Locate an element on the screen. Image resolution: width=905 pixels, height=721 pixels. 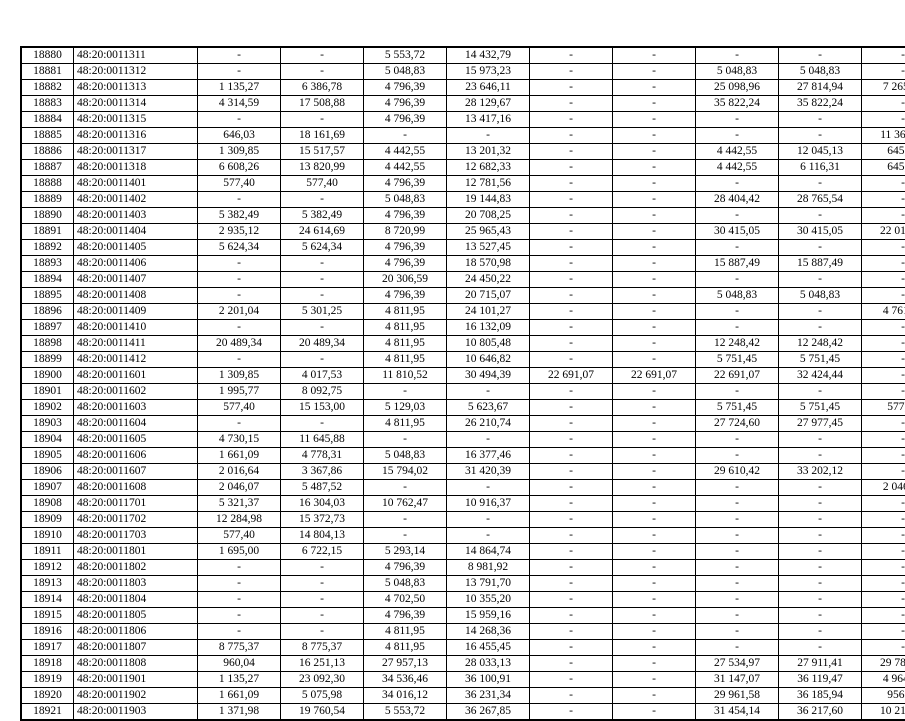
cell-value-col-8: 33 202,12 is located at coordinates (820, 472).